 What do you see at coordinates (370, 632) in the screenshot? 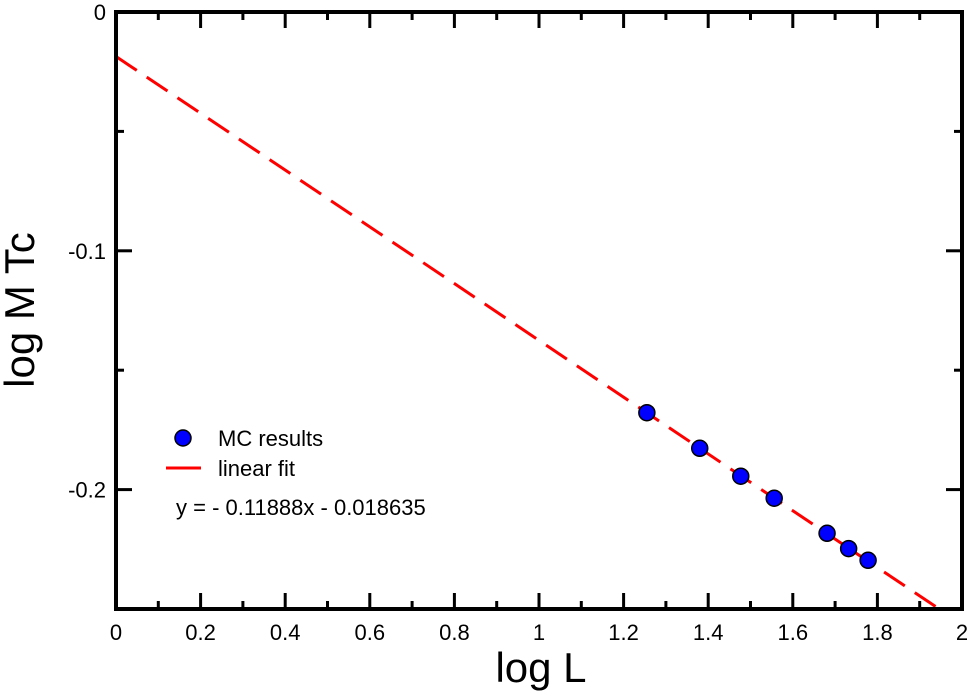
I see `x-tick-label: 0.6` at bounding box center [370, 632].